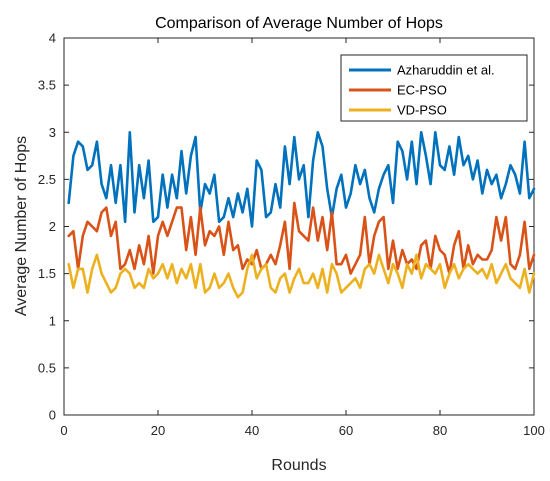 This screenshot has width=550, height=481. Describe the element at coordinates (298, 465) in the screenshot. I see `x-axis-label: Rounds` at that location.